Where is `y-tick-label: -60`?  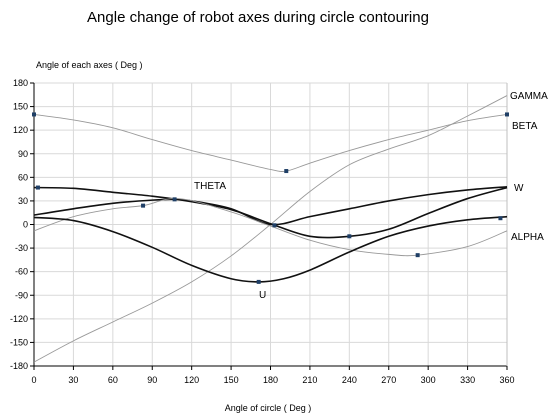 y-tick-label: -60 is located at coordinates (21, 272).